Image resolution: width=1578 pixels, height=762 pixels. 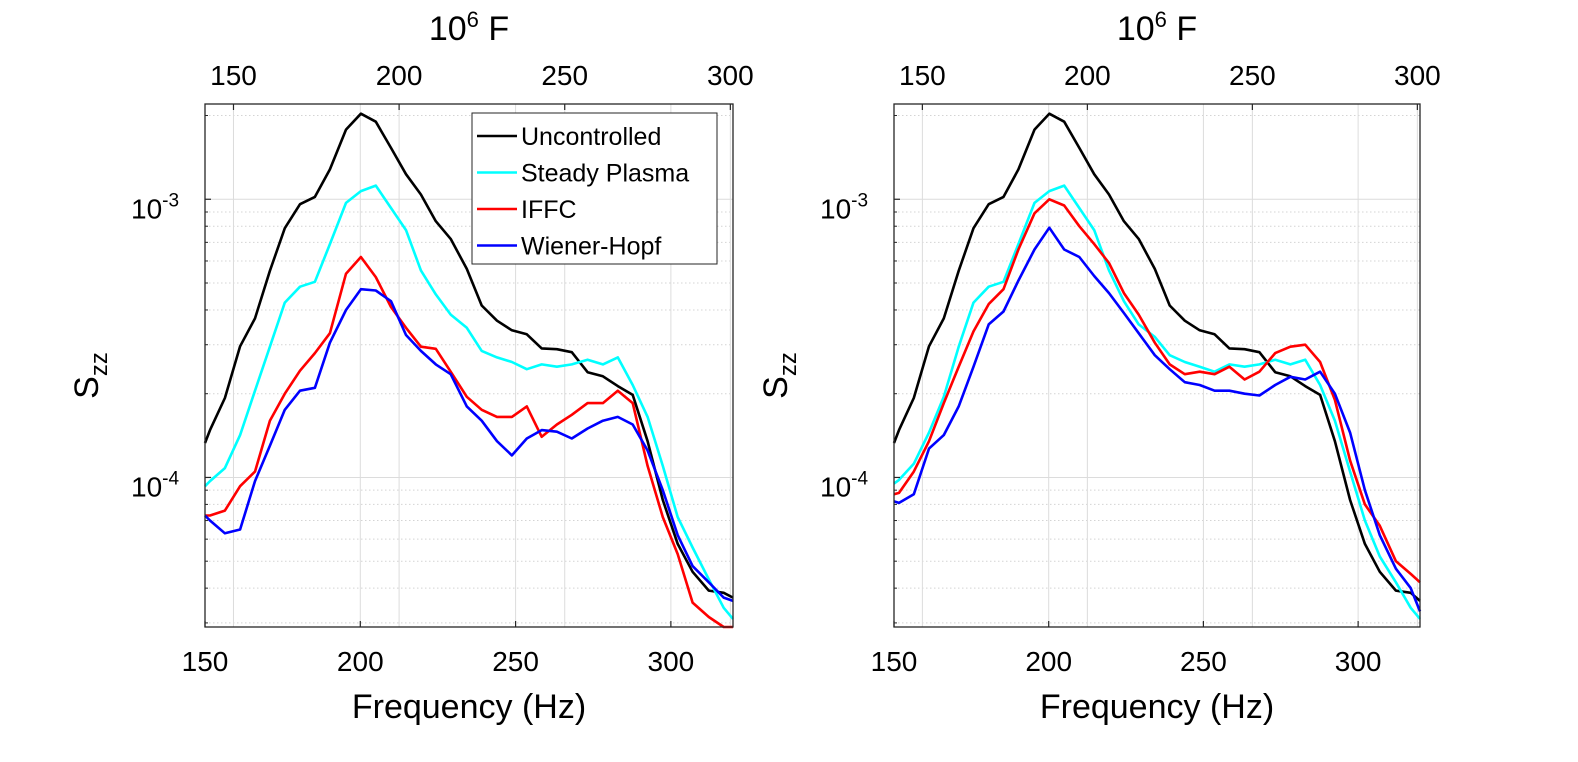 I want to click on series-line-wiener-hopf, so click(x=469, y=445).